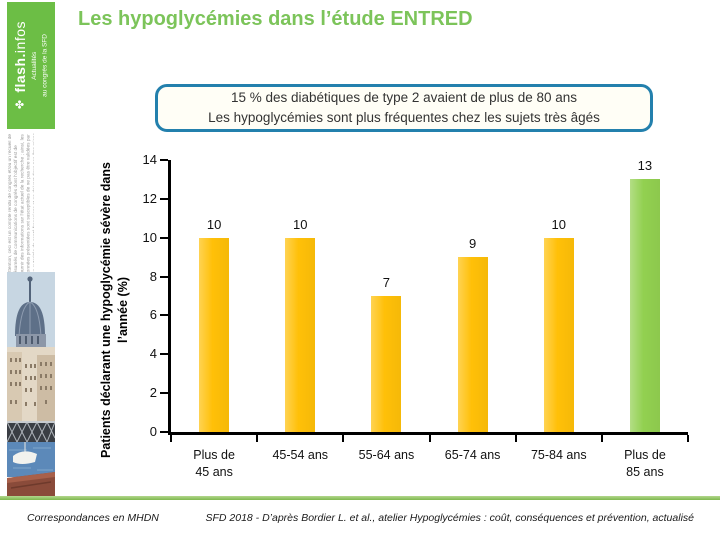 This screenshot has width=720, height=540. I want to click on y-tick-label: 10, so click(149, 237).